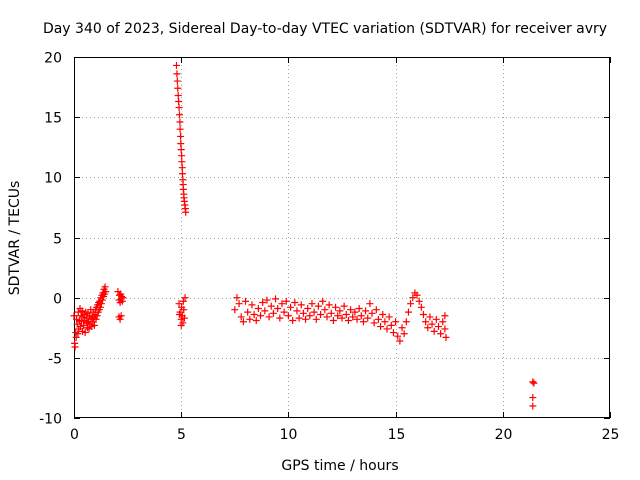 The height and width of the screenshot is (480, 640). Describe the element at coordinates (339, 466) in the screenshot. I see `x-axis-label: GPS time / hours` at that location.